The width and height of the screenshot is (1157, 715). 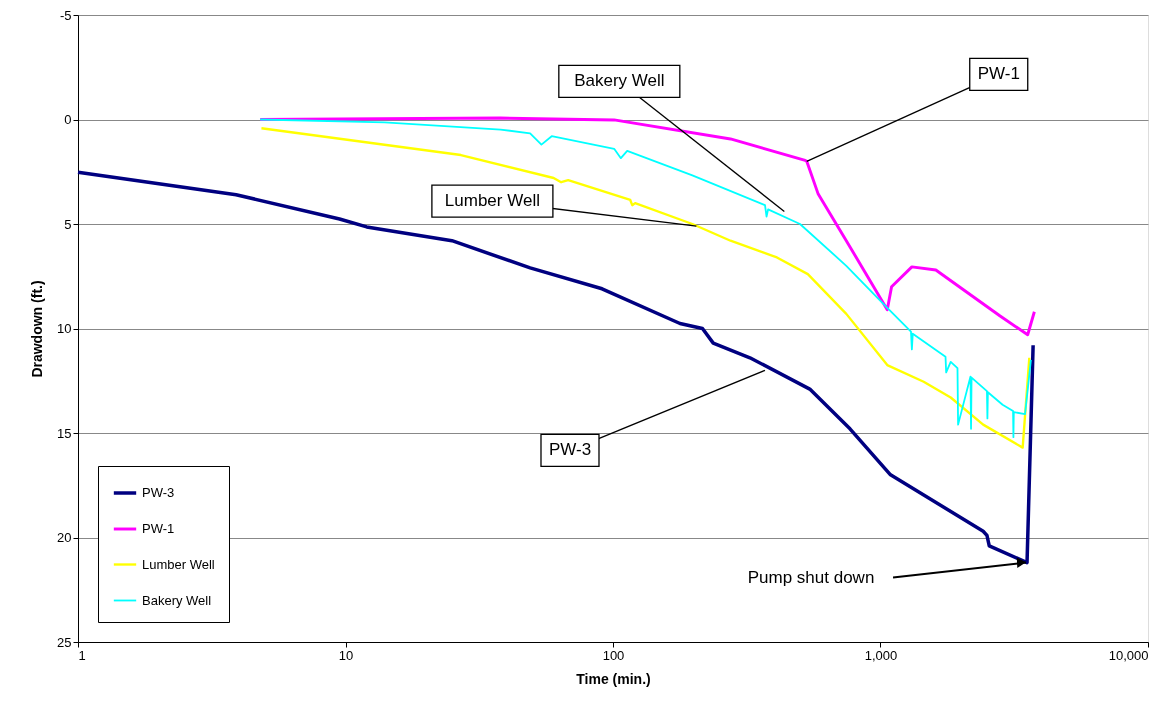 What do you see at coordinates (68, 224) in the screenshot?
I see `y-tick-label: 5` at bounding box center [68, 224].